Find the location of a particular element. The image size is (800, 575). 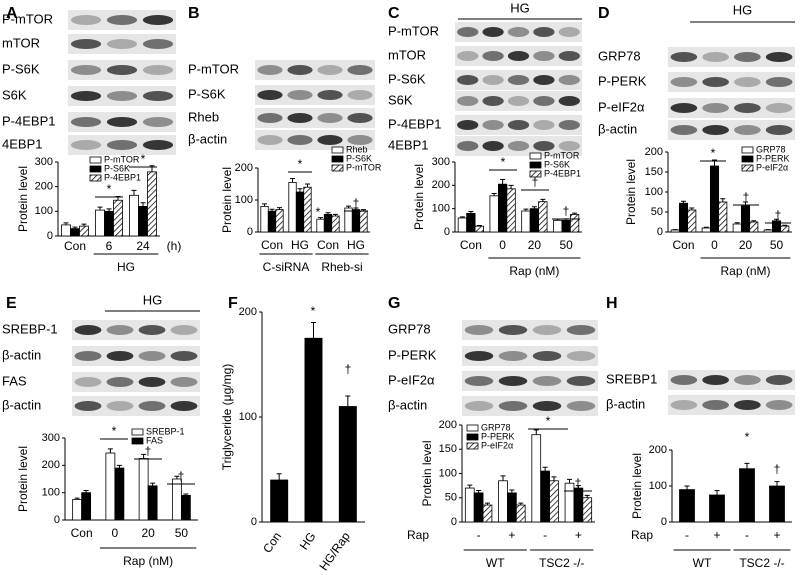

panel-letter: B is located at coordinates (194, 13).